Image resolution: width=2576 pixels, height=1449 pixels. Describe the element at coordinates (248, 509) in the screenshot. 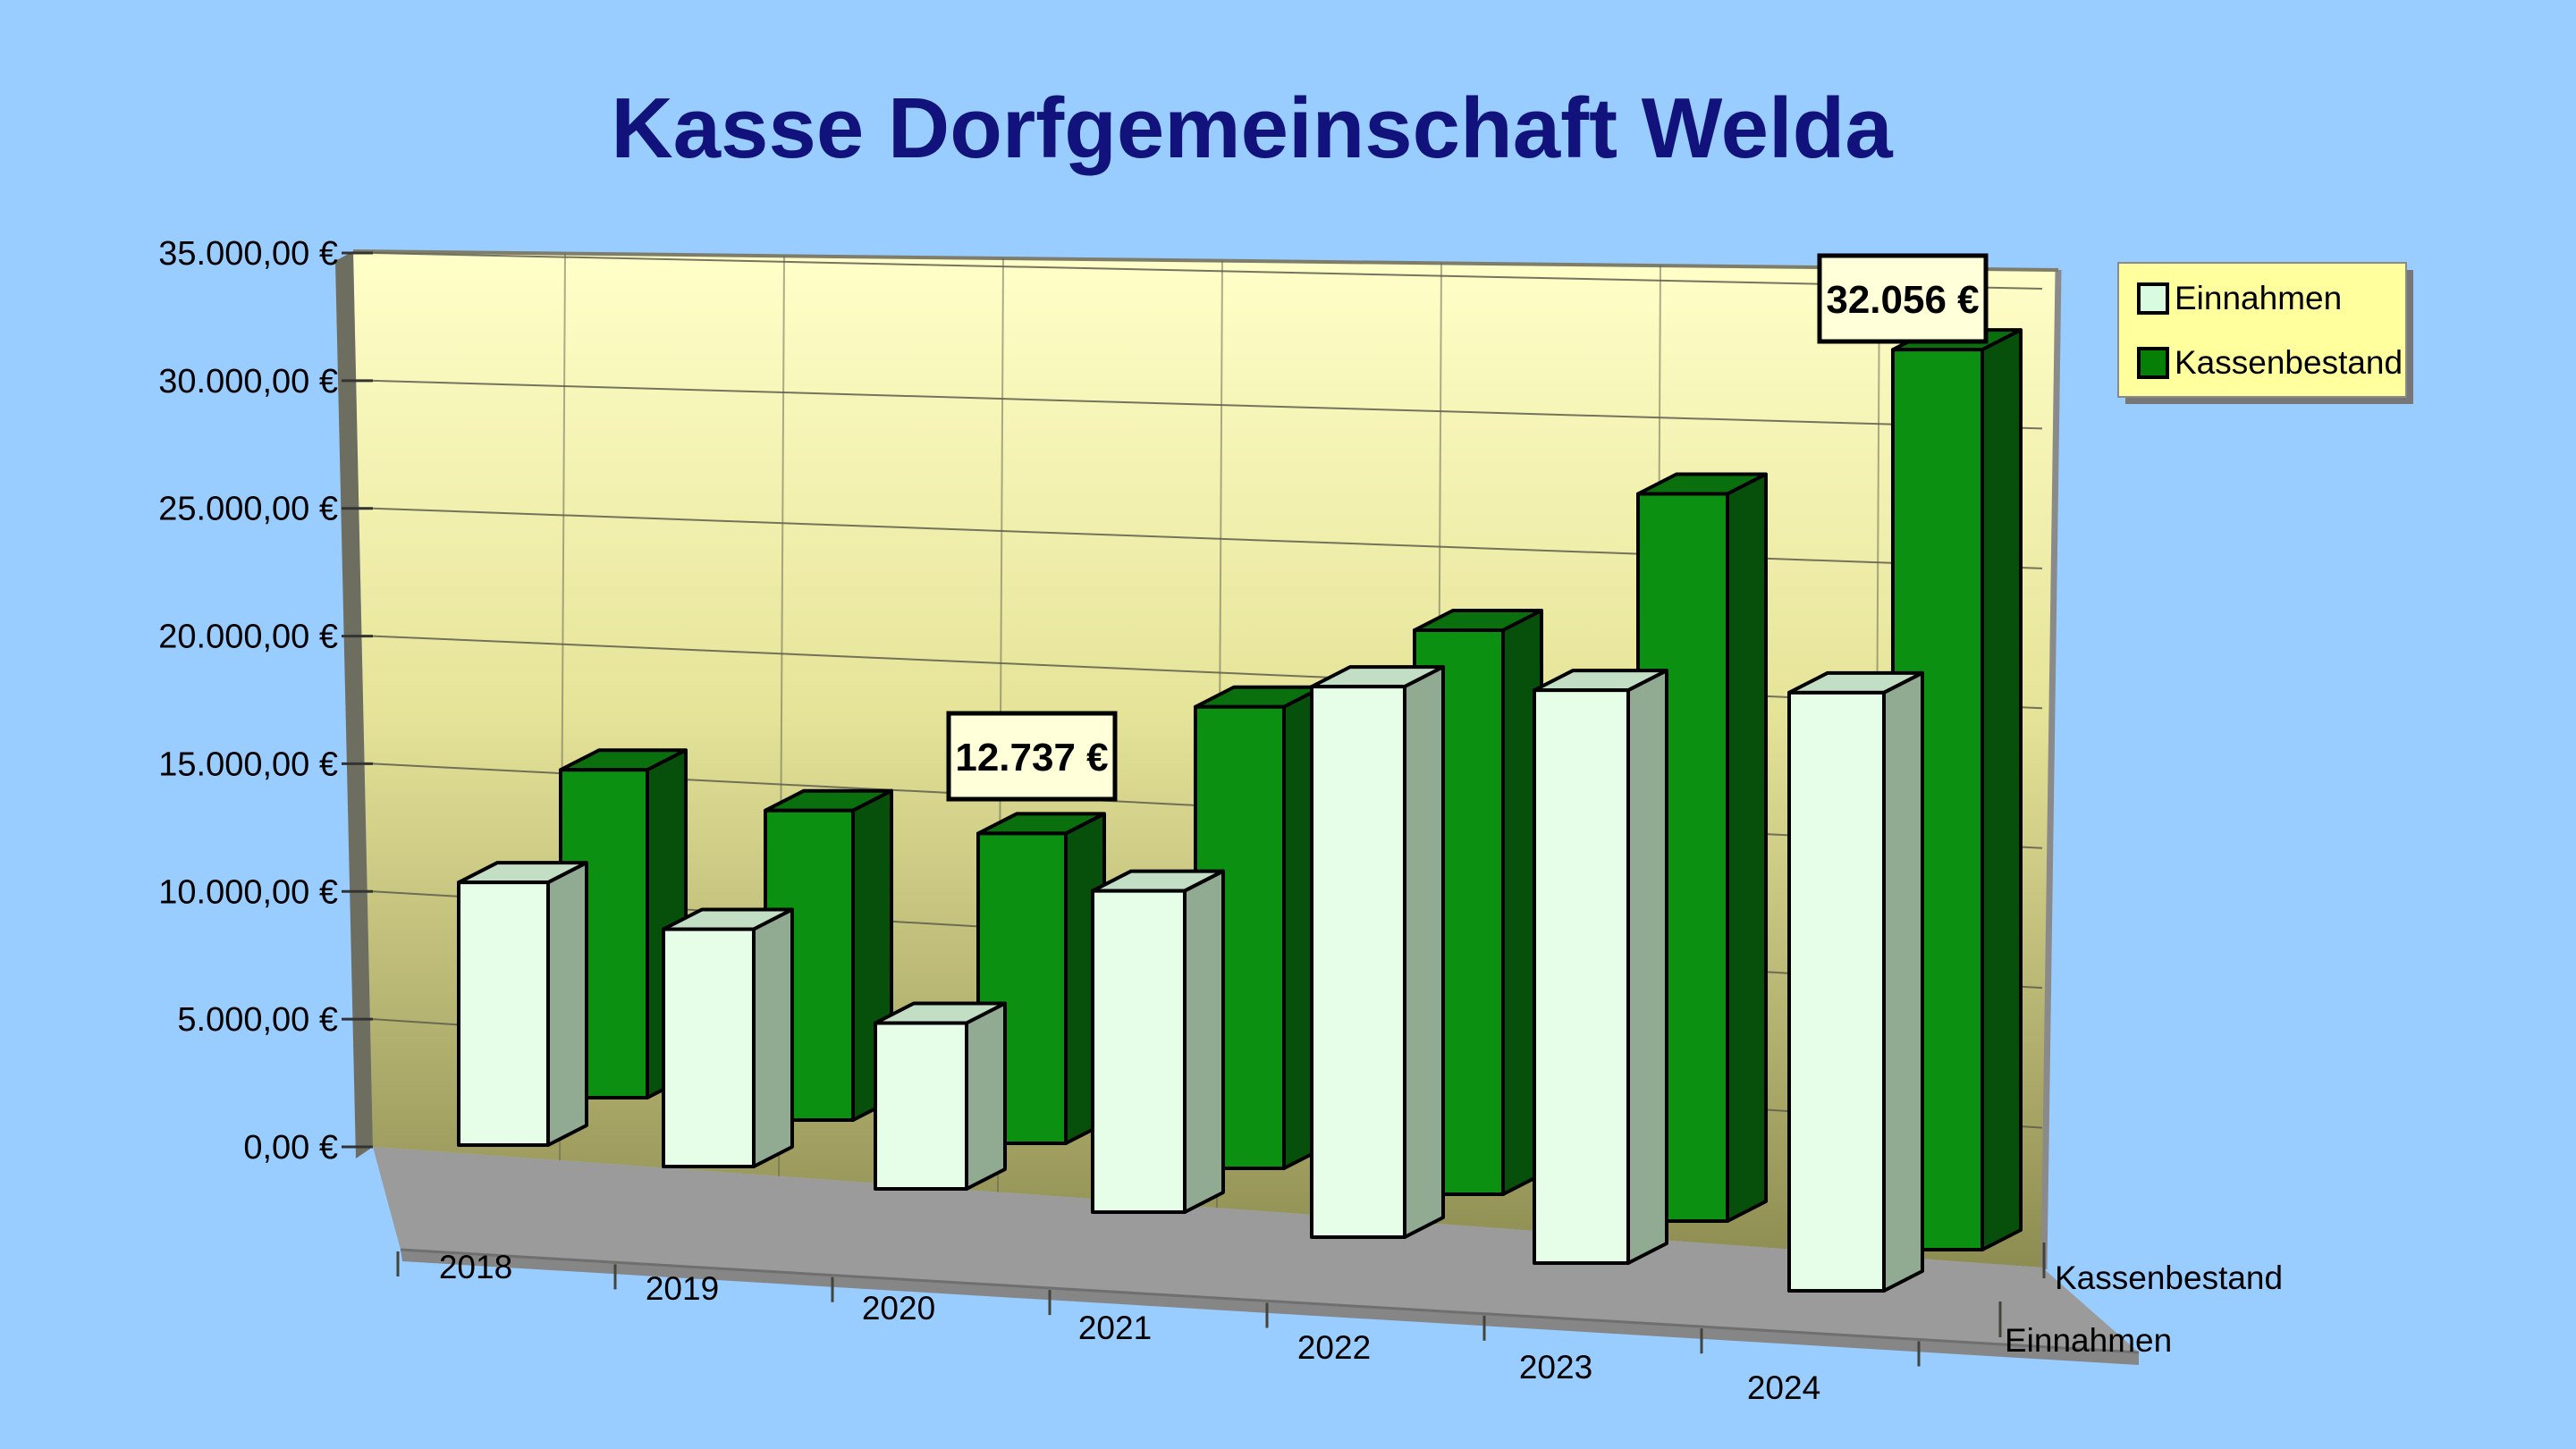

I see `value-tick-label: 25.000,00 €` at that location.